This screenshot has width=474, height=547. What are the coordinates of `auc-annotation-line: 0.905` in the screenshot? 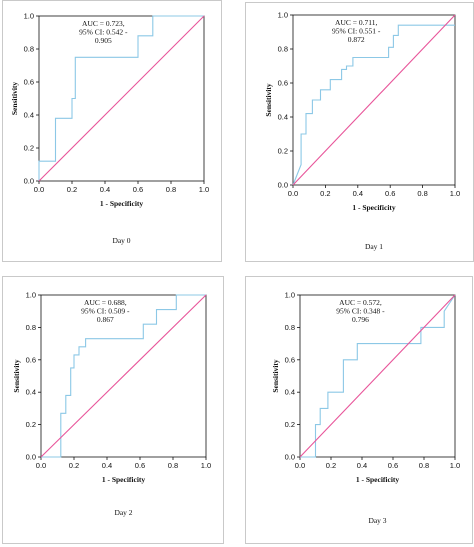 It's located at (103, 40).